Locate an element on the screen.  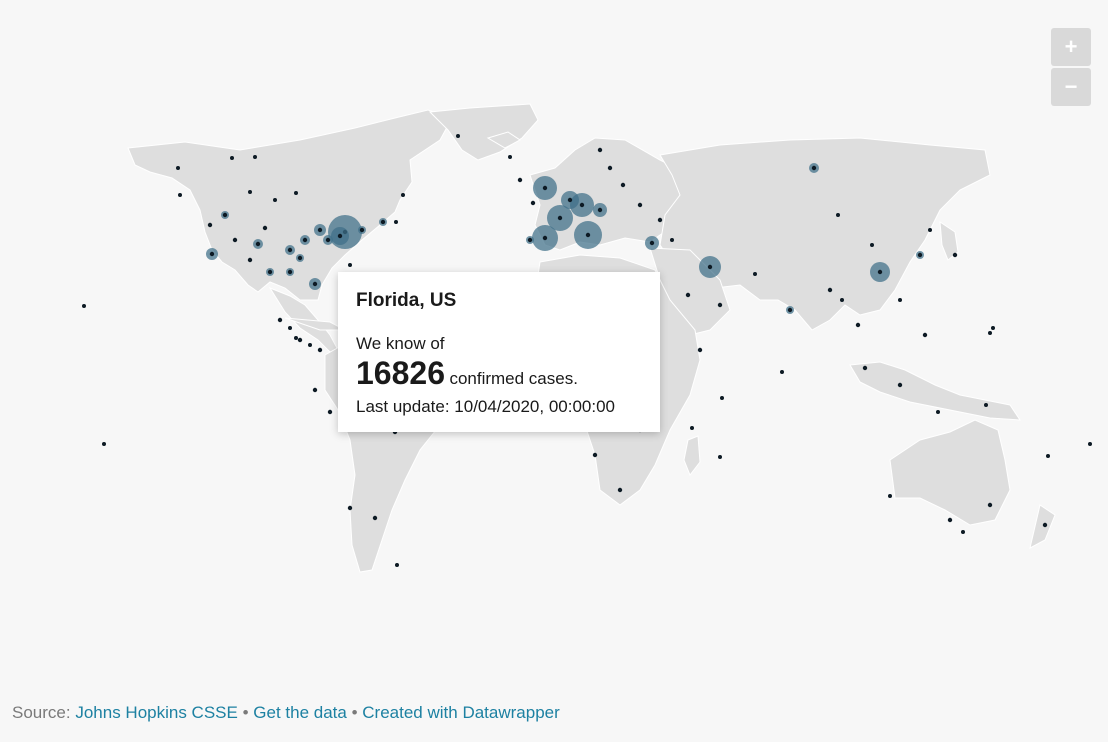
datawrapper-link: Created with Datawrapper is located at coordinates (461, 712).